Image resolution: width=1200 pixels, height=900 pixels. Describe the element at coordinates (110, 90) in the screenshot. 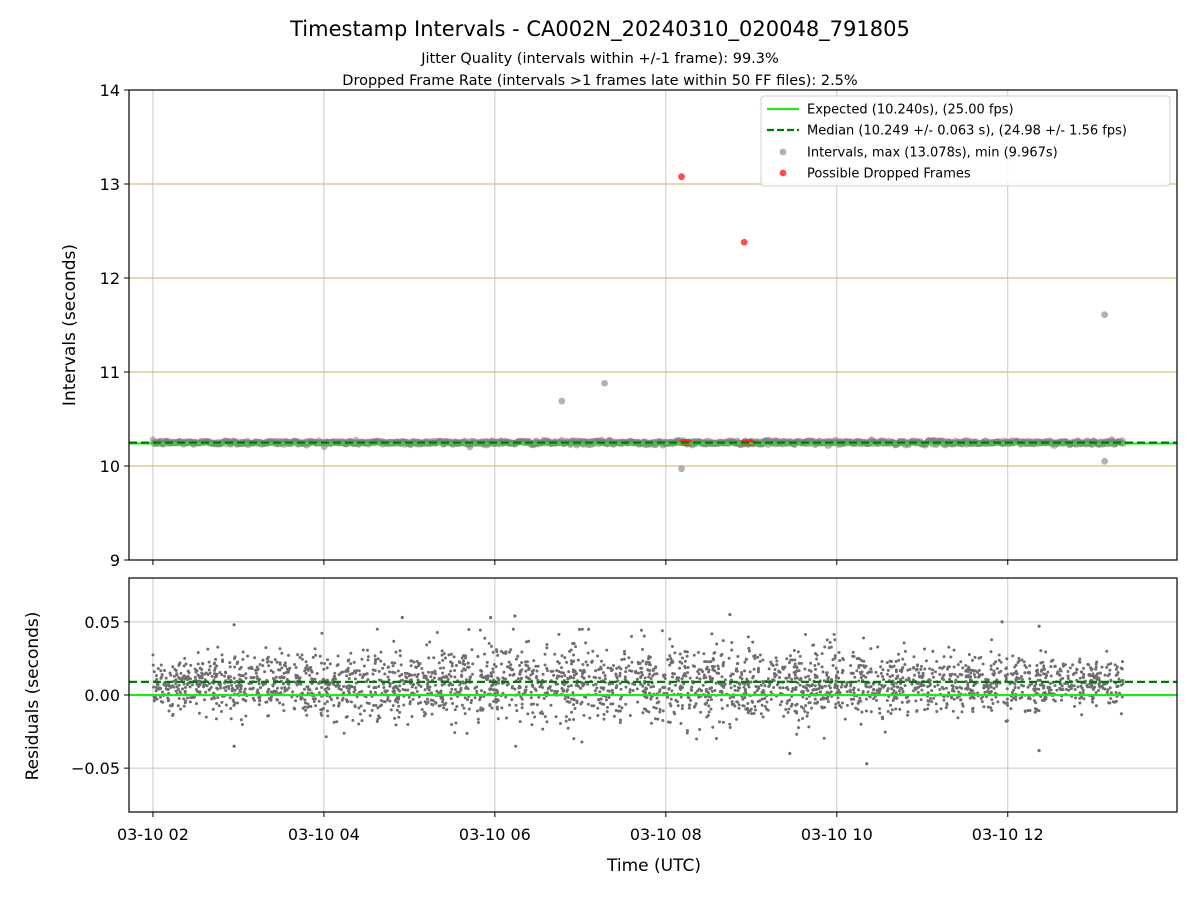

I see `y-tick-label: 14` at that location.